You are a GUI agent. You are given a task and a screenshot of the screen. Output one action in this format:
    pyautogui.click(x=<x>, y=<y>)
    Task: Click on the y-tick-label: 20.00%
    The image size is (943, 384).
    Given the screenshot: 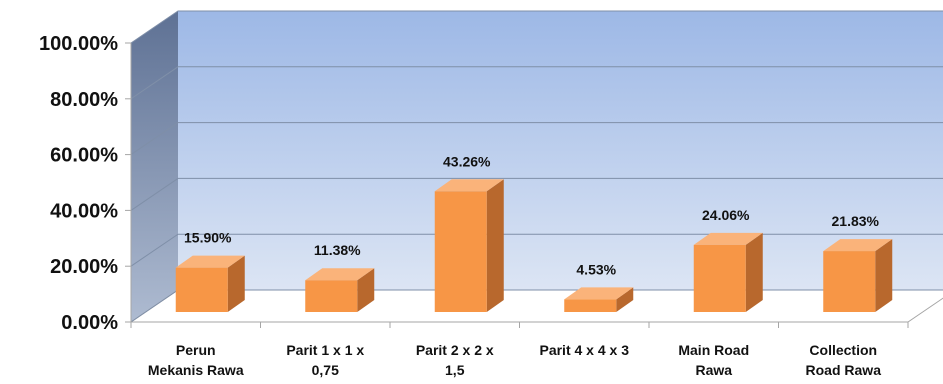 What is the action you would take?
    pyautogui.click(x=84, y=267)
    